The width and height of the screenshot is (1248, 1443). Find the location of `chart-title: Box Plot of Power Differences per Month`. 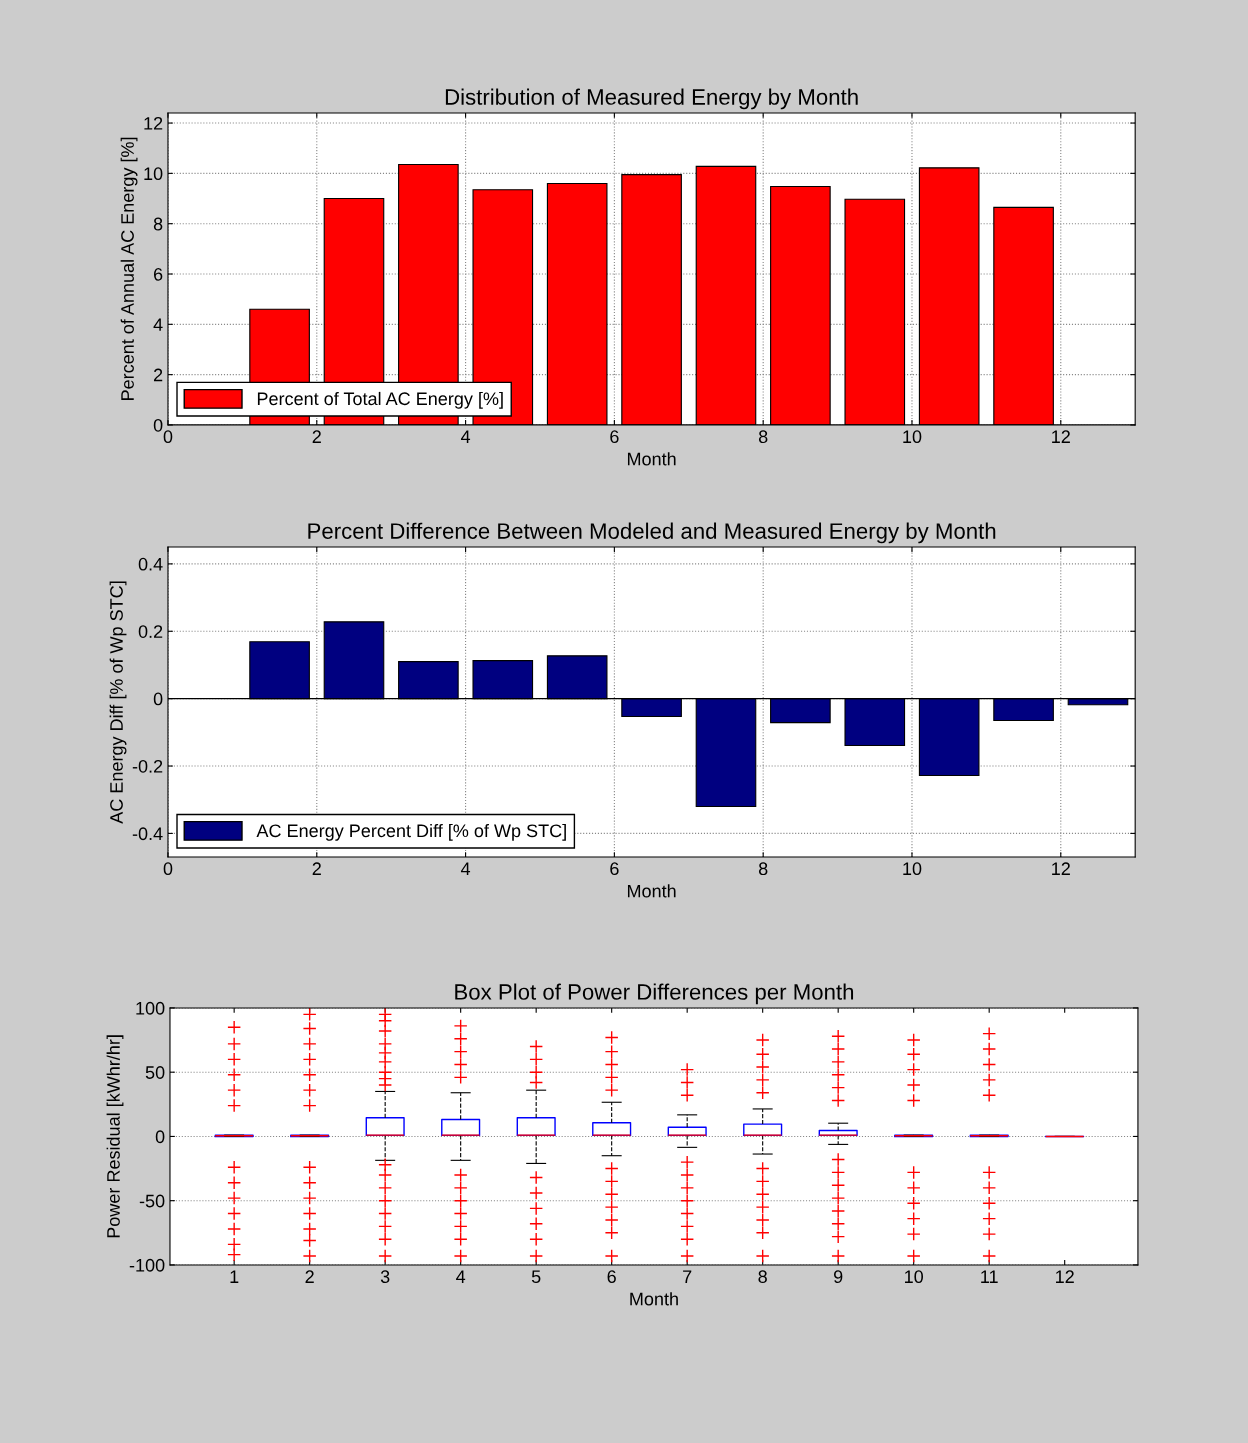

chart-title: Box Plot of Power Differences per Month is located at coordinates (654, 994).